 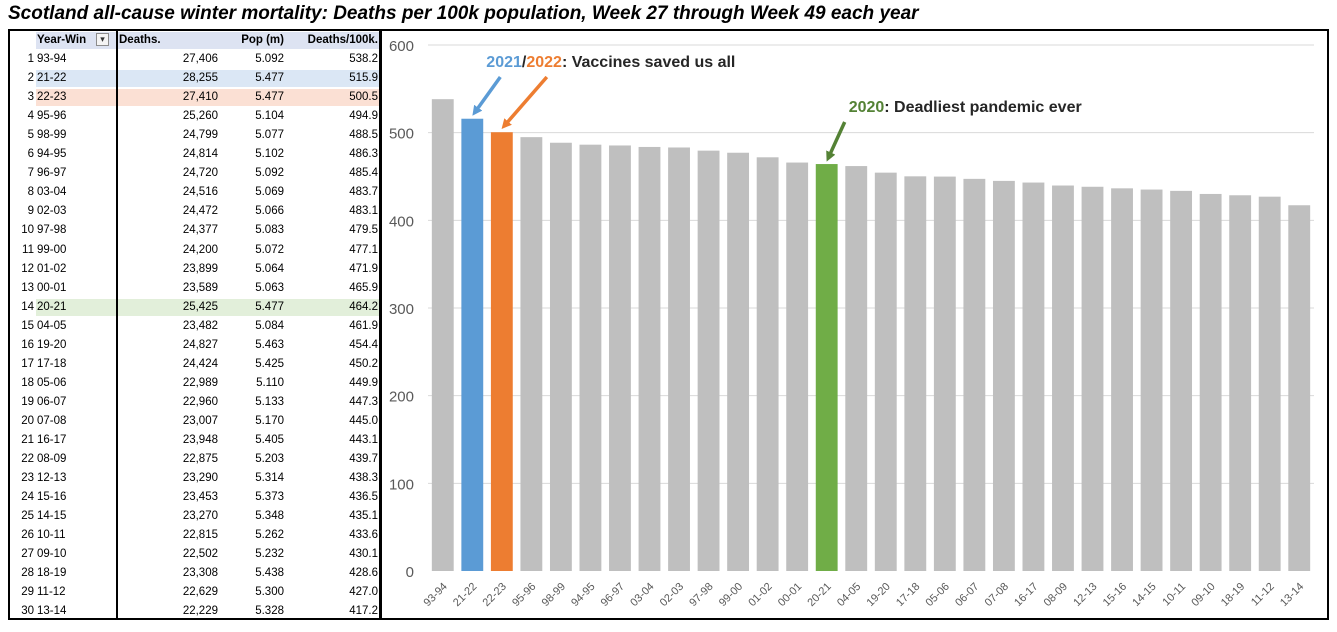 I want to click on row-number: 2, so click(x=30, y=78).